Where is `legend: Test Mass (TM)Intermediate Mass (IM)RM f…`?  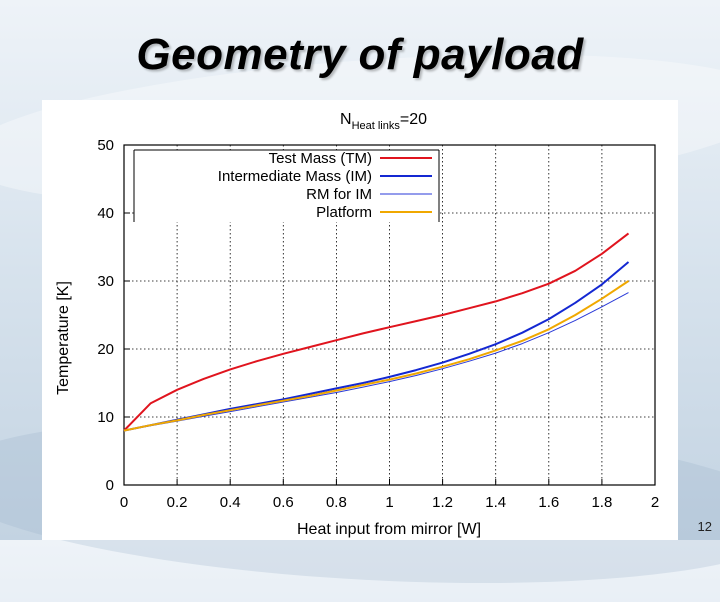
legend: Test Mass (TM)Intermediate Mass (IM)RM f… is located at coordinates (286, 185).